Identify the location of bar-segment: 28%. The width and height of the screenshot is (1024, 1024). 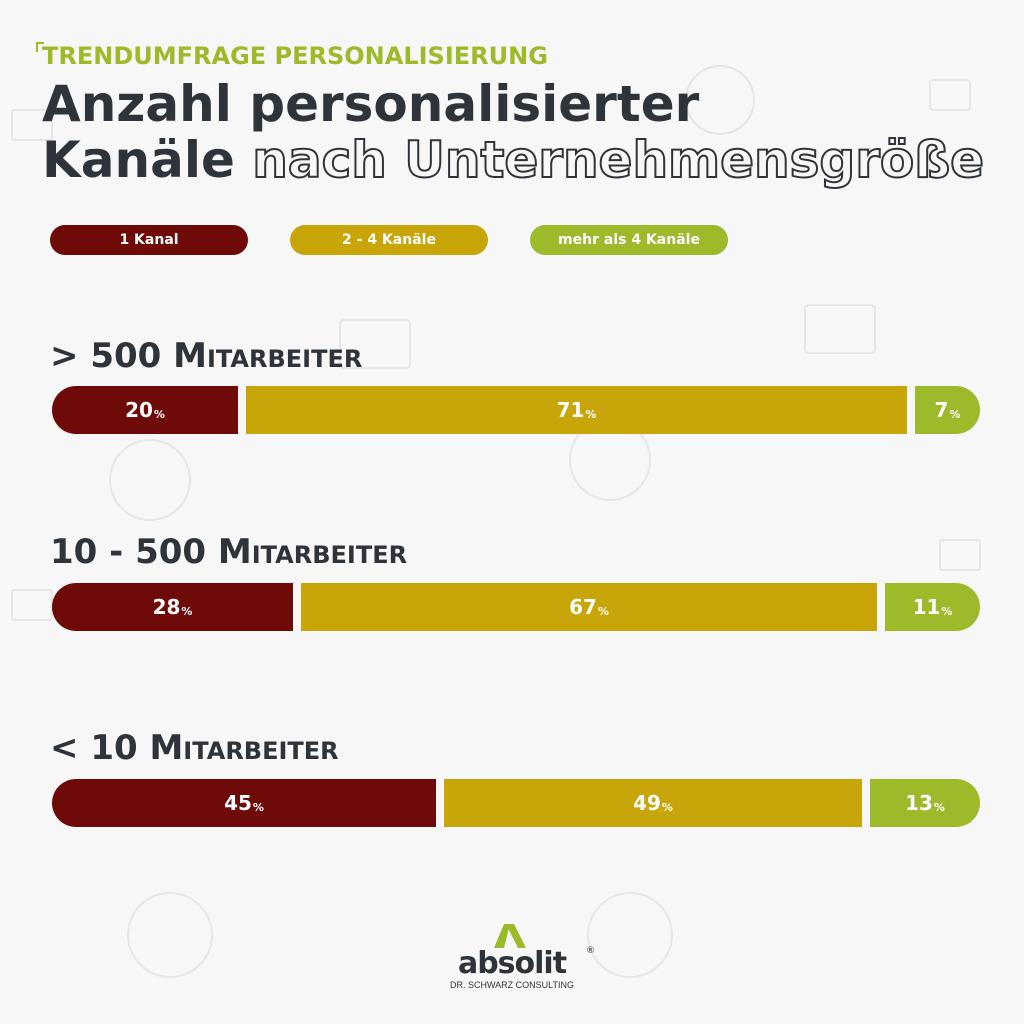
(172, 607).